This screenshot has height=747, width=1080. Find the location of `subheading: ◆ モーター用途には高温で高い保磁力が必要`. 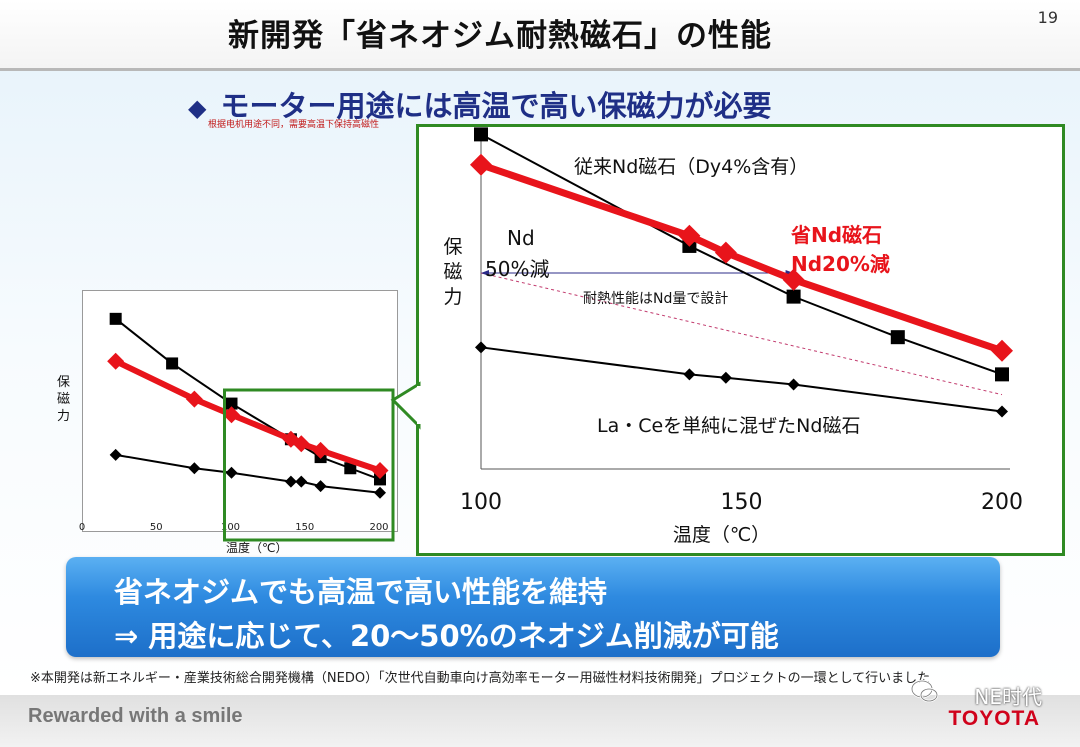

subheading: ◆ モーター用途には高温で高い保磁力が必要 is located at coordinates (479, 104).